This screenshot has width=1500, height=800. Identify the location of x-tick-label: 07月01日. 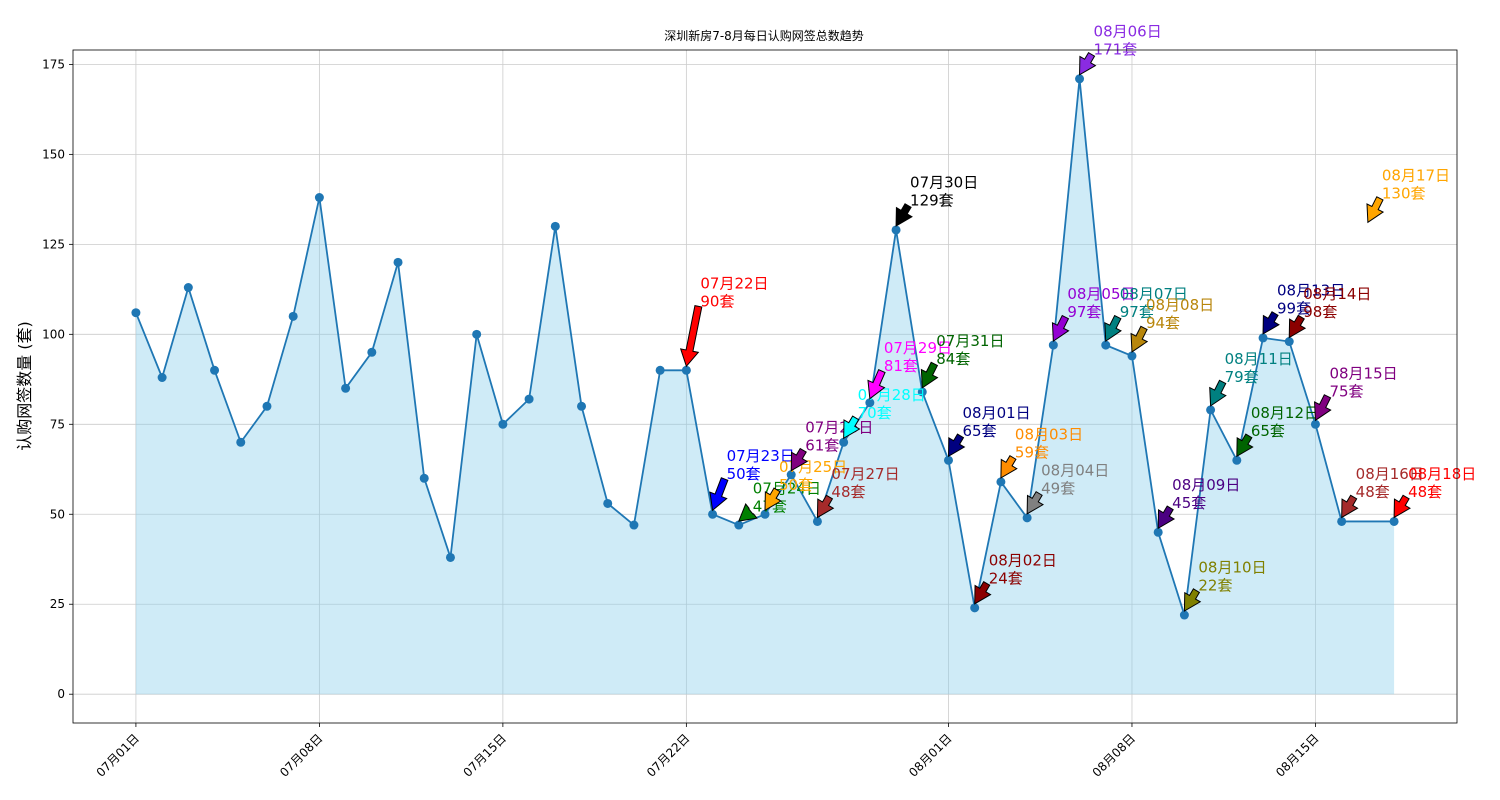
(118, 755).